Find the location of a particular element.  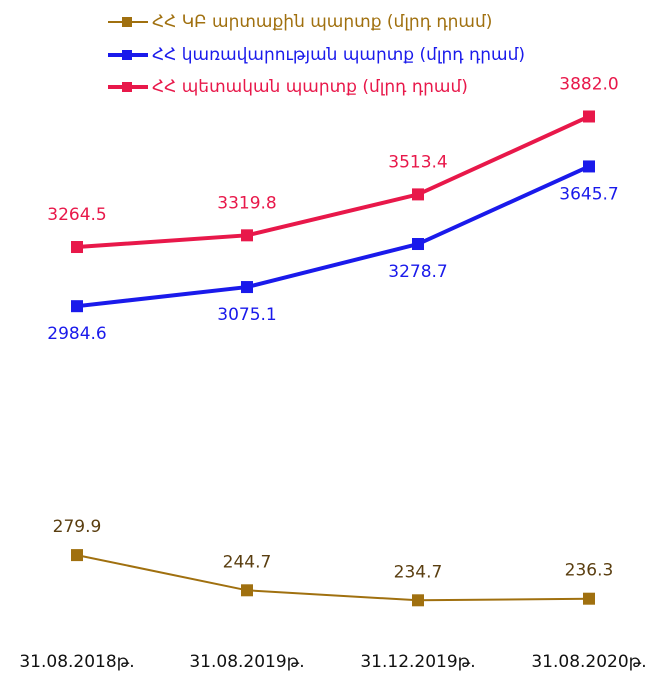

data-label: 2984.6 is located at coordinates (76, 334).